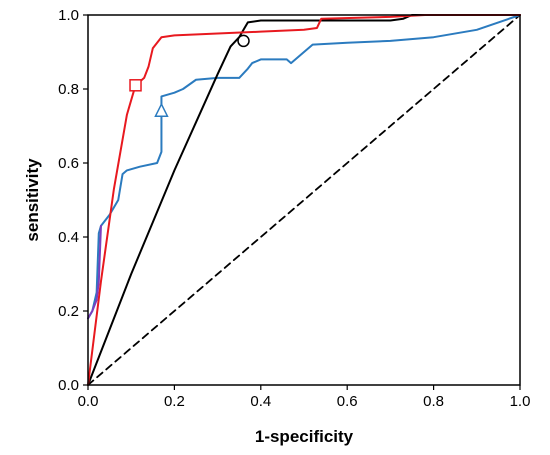 The width and height of the screenshot is (550, 455). Describe the element at coordinates (32, 200) in the screenshot. I see `y-axis-title: sensitivity` at that location.